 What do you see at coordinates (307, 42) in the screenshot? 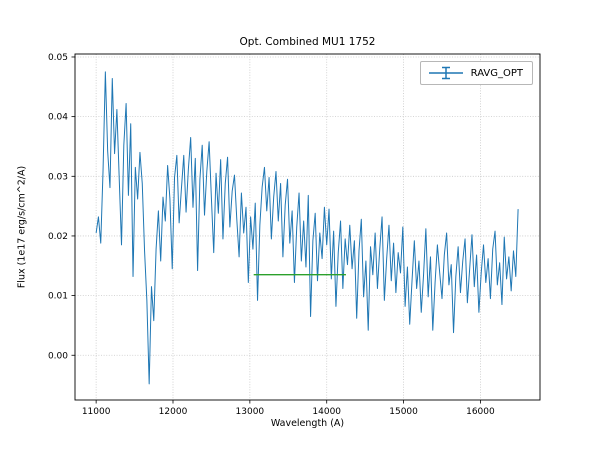
I see `chart-title: Opt. Combined MU1 1752` at bounding box center [307, 42].